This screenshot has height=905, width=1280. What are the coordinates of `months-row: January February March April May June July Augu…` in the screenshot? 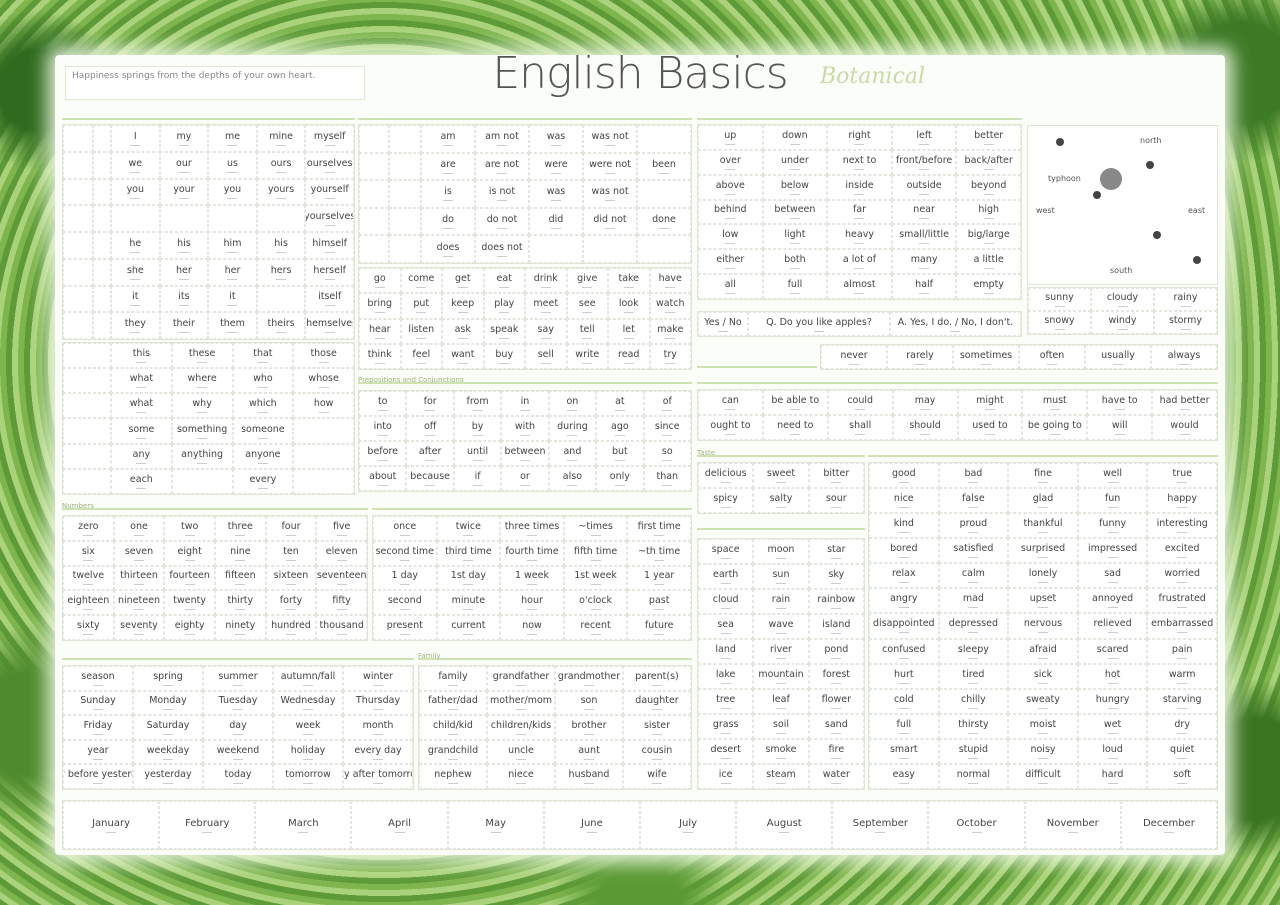 It's located at (640, 825).